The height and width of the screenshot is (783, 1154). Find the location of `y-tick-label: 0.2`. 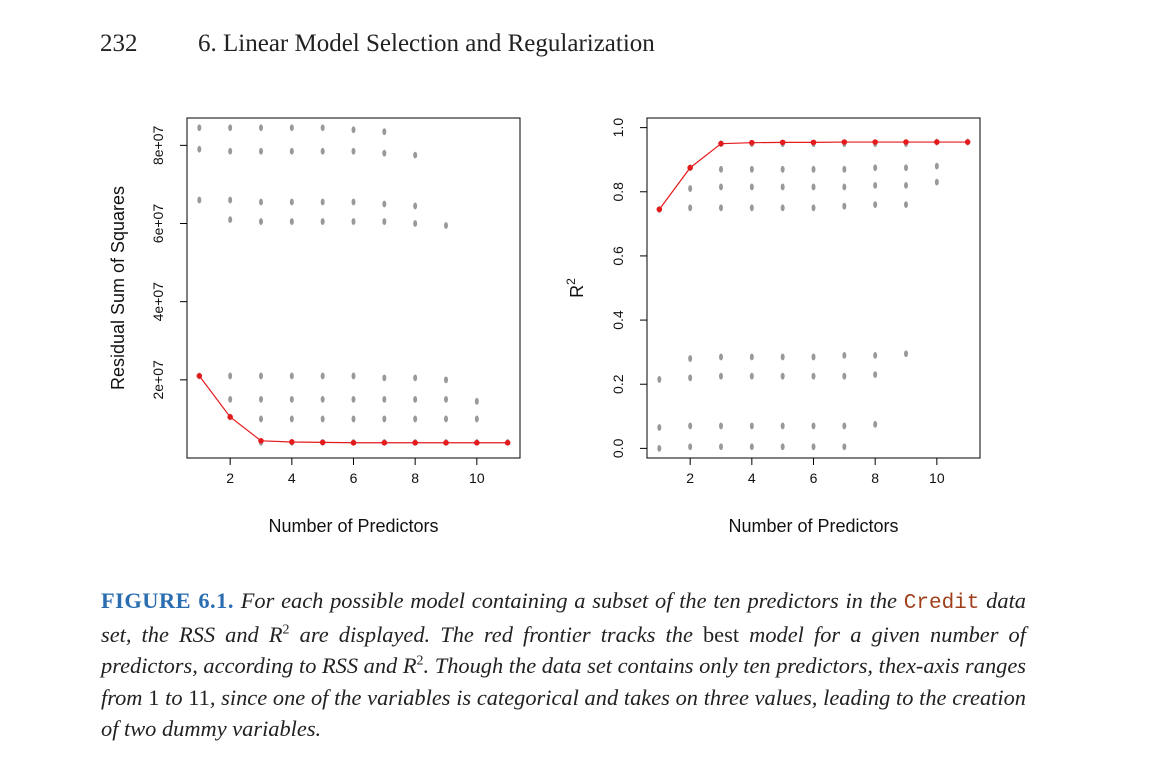

y-tick-label: 0.2 is located at coordinates (618, 384).